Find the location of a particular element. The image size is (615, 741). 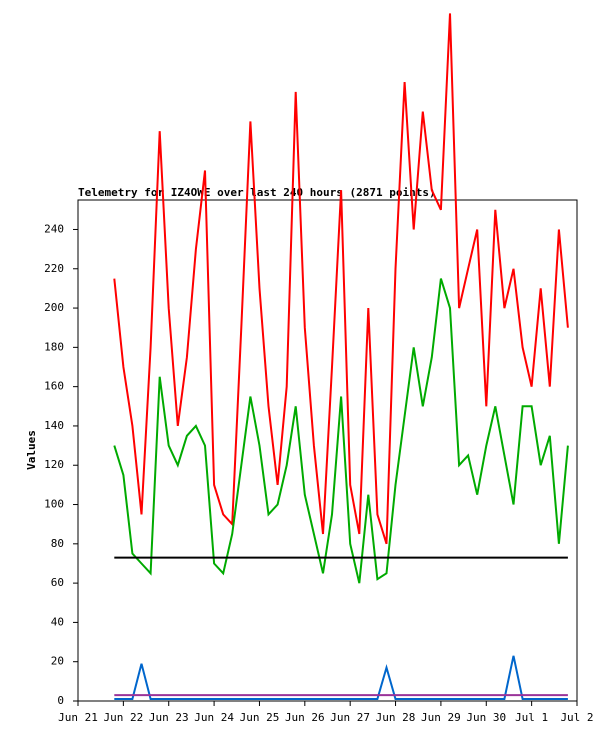

y-tick-label: 40 is located at coordinates (57, 621).